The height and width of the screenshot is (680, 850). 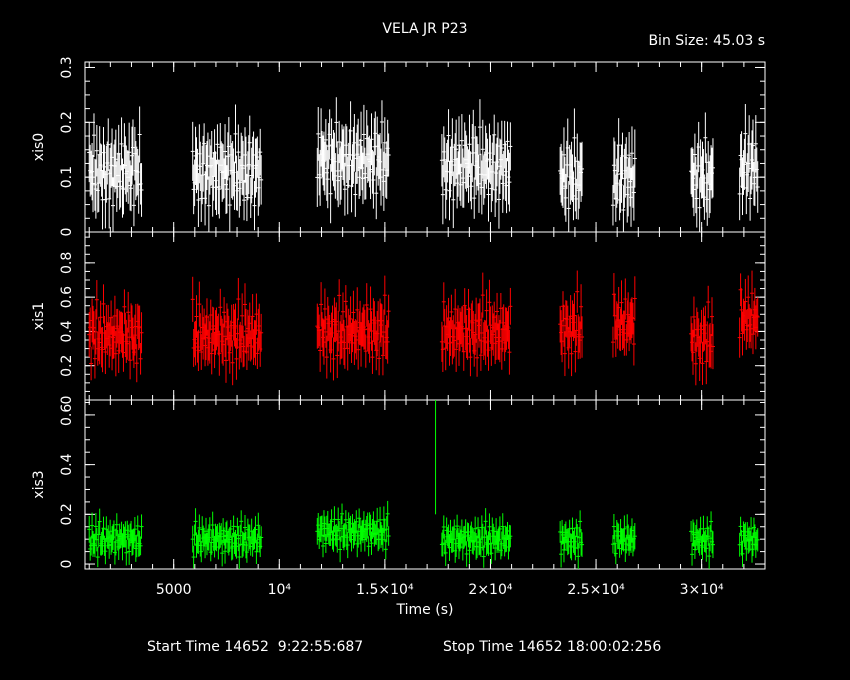 What do you see at coordinates (706, 41) in the screenshot?
I see `bin-size-label: Bin Size: 45.03 s` at bounding box center [706, 41].